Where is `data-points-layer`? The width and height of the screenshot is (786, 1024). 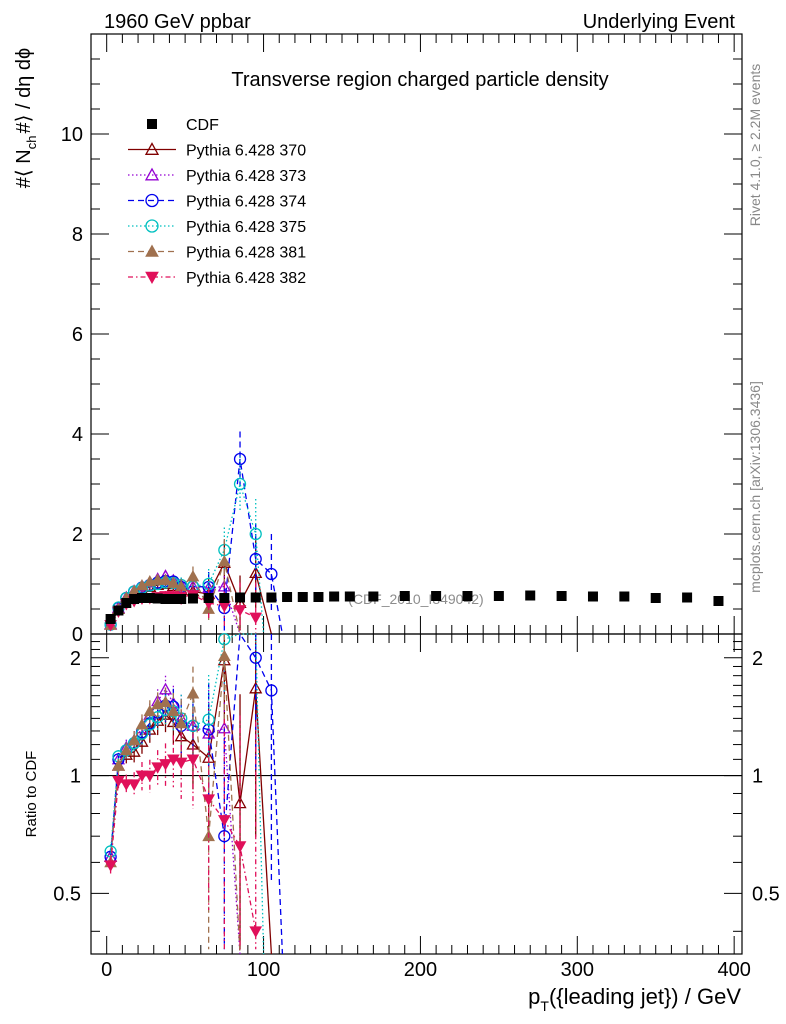 data-points-layer is located at coordinates (414, 607).